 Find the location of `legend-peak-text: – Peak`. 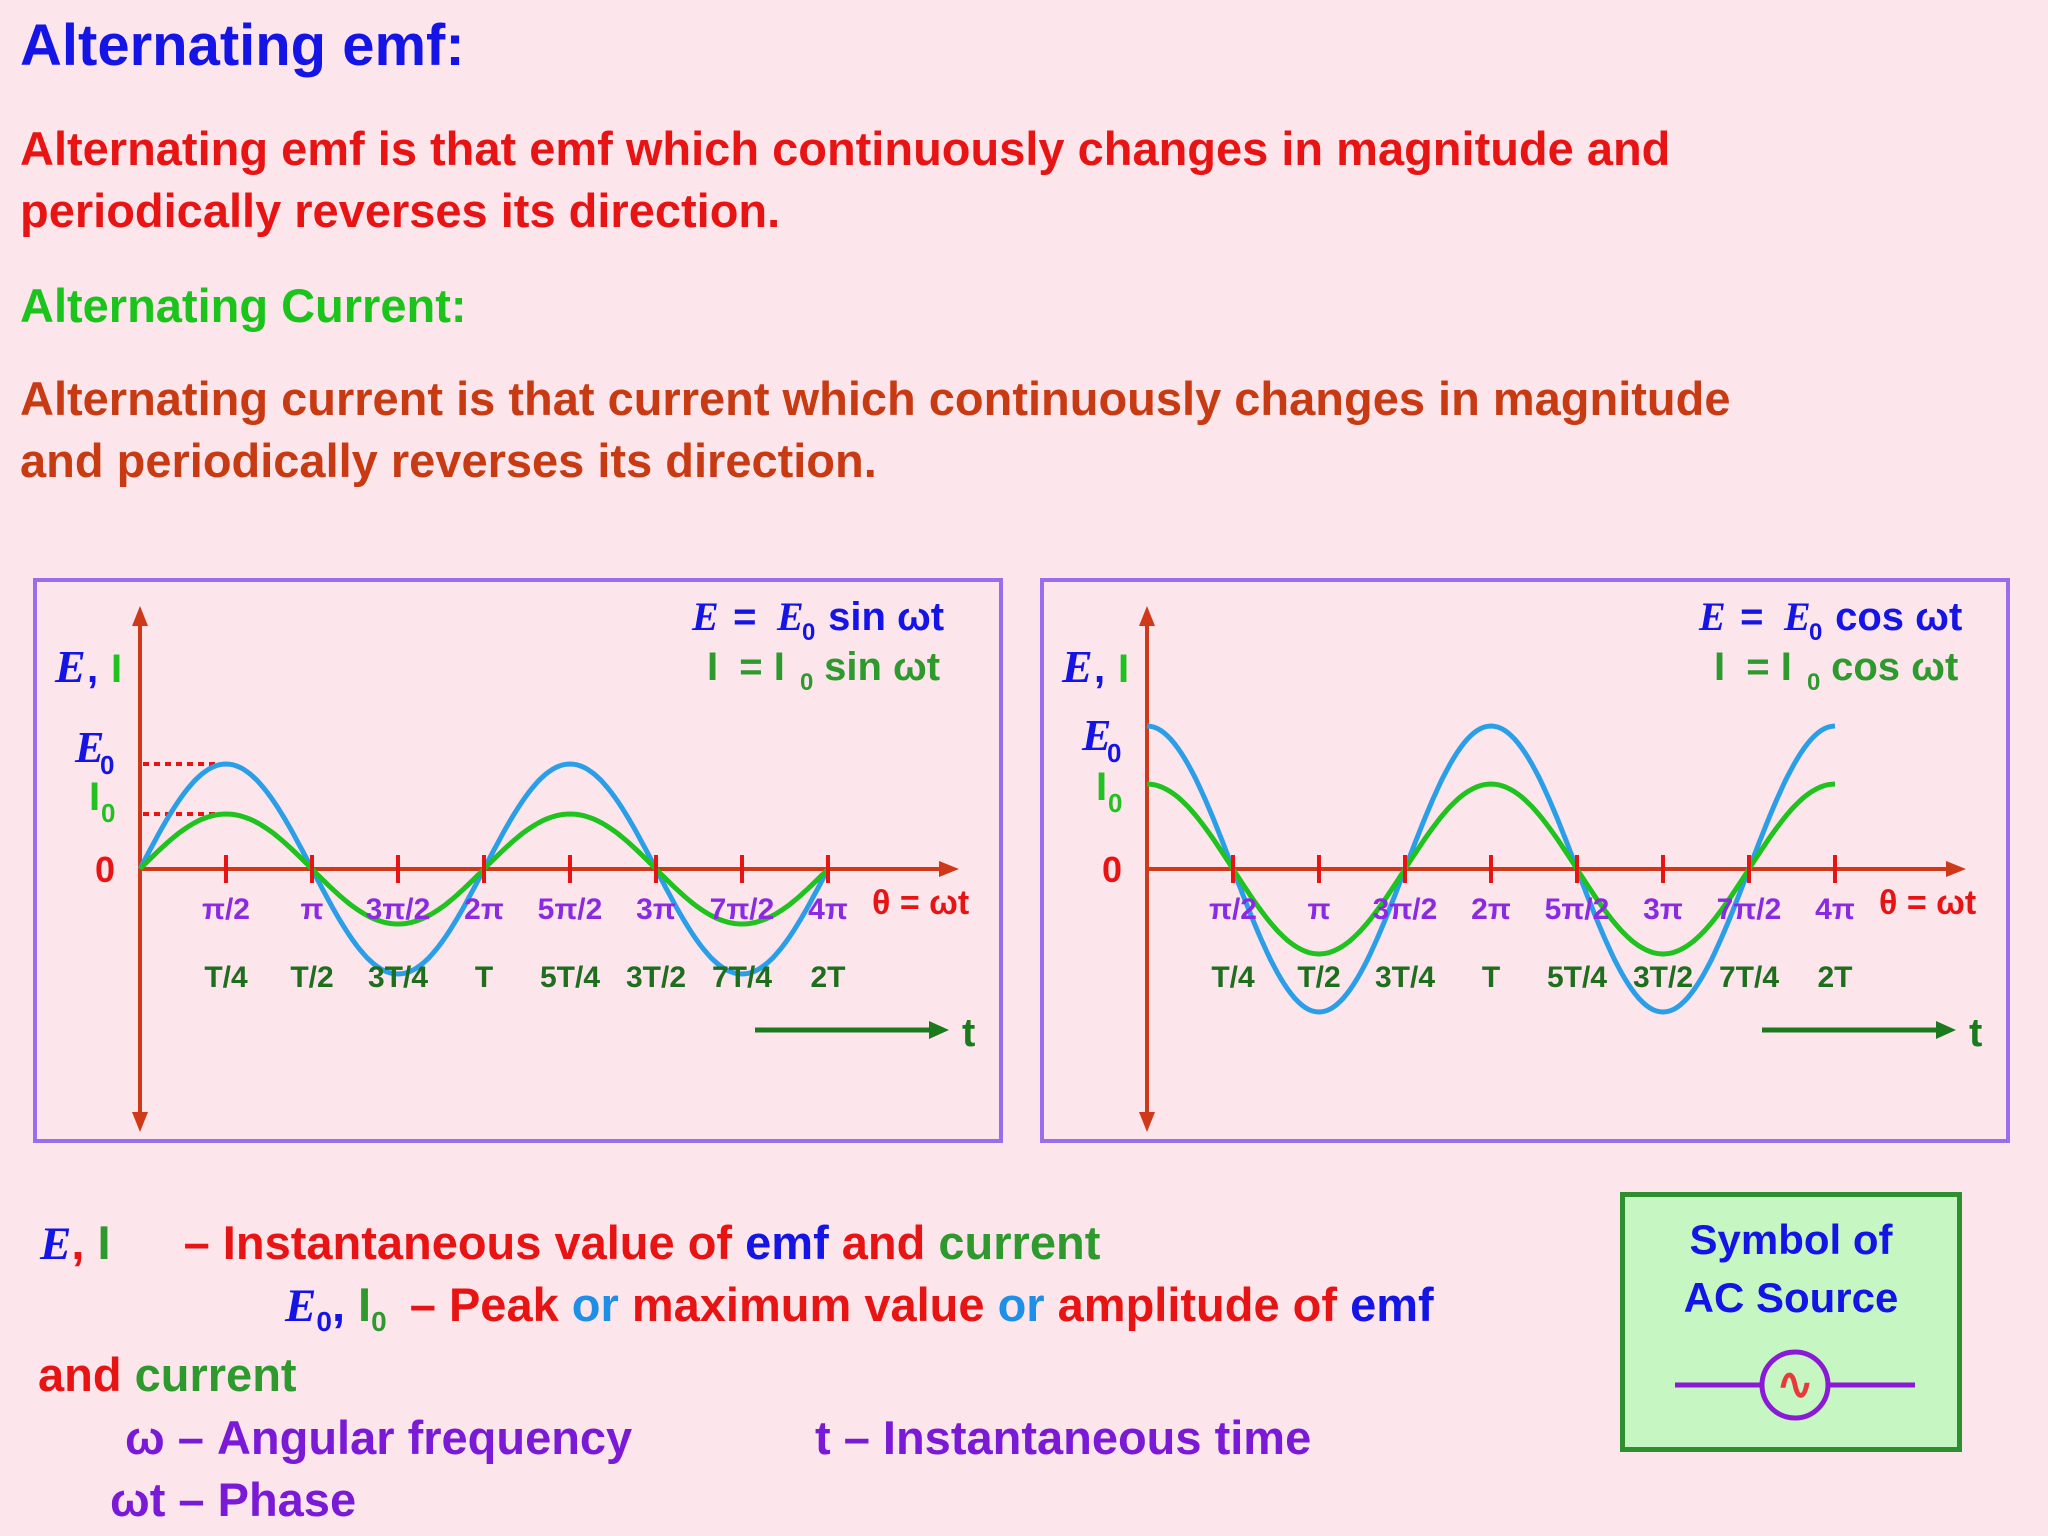

legend-peak-text: – Peak is located at coordinates (490, 1304).